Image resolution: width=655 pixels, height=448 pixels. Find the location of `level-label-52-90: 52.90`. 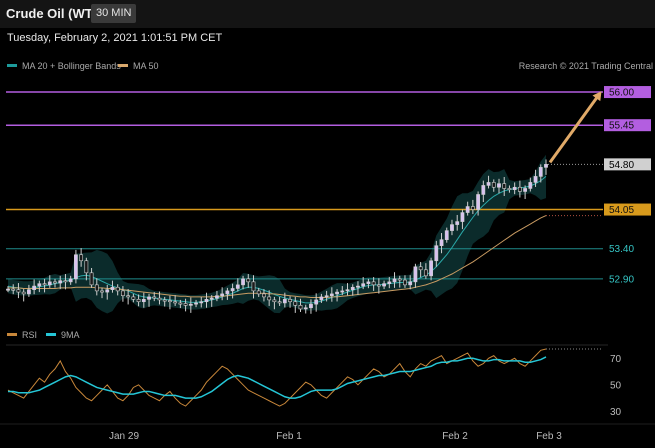

level-label-52-90: 52.90 is located at coordinates (621, 279).